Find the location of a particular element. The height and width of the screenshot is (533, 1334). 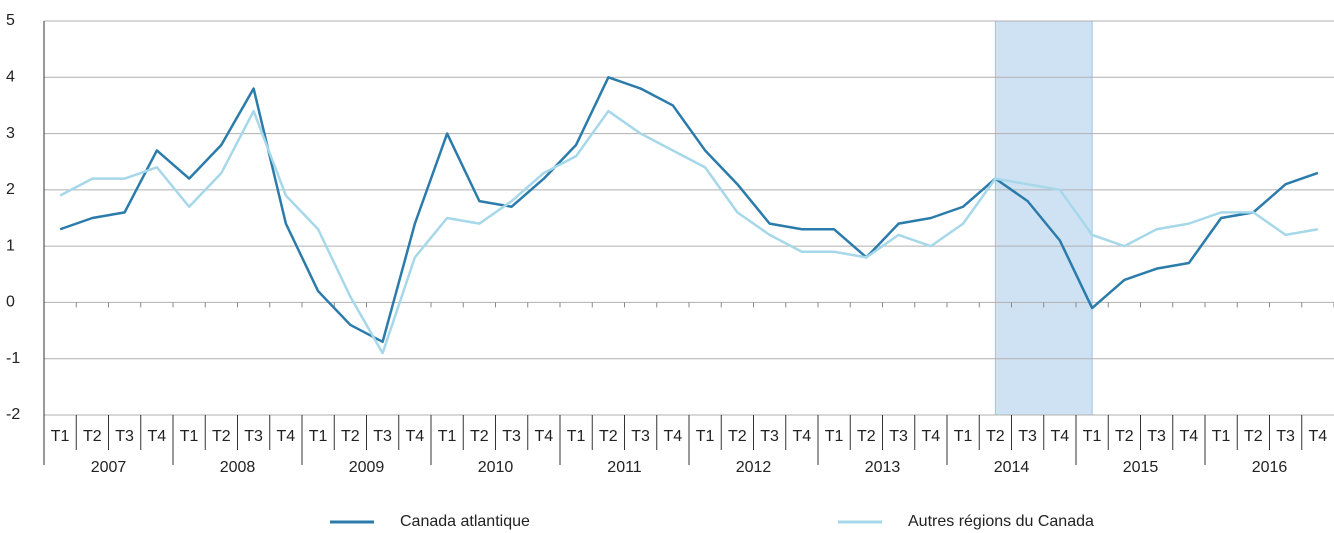

x-group-label: 2014 is located at coordinates (1012, 467).